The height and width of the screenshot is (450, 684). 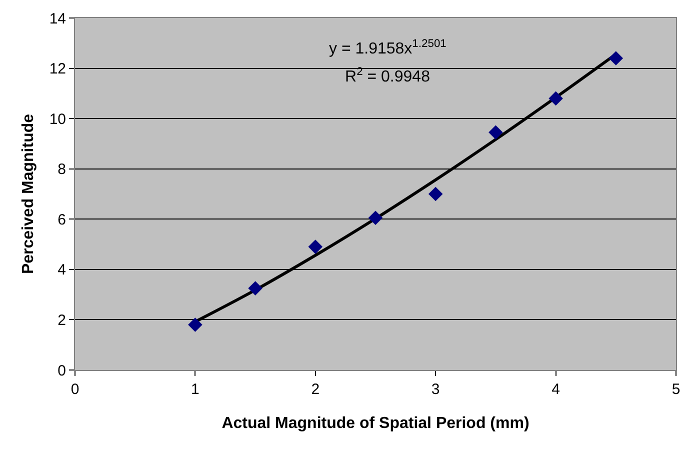 I want to click on y-tick-label: 0, so click(x=62, y=371).